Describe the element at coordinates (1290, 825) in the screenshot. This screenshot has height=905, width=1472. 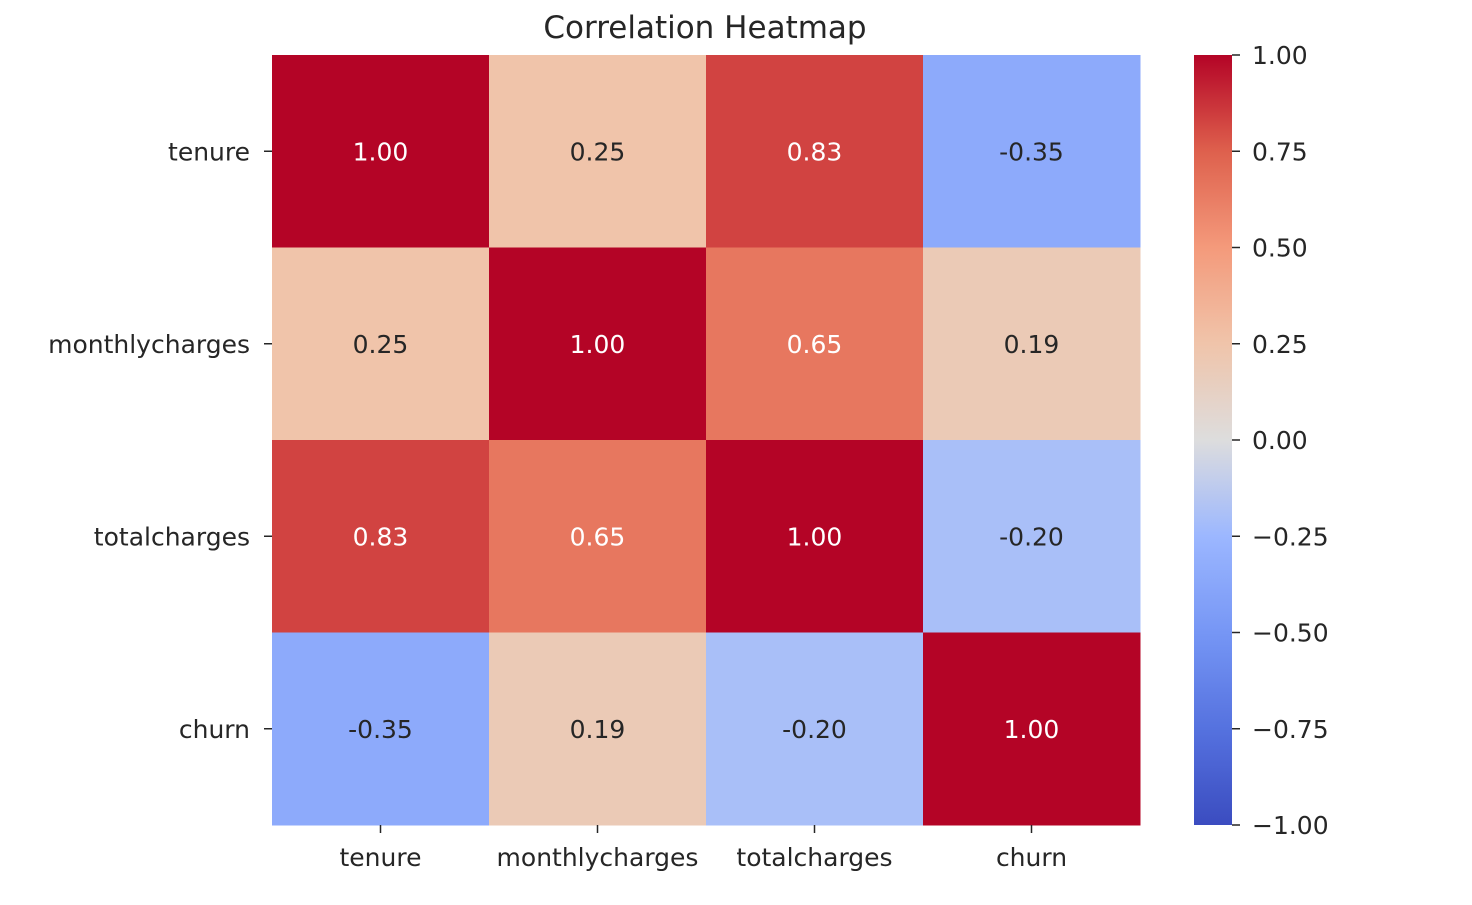
I see `colorbar-tick-label: −1.00` at that location.